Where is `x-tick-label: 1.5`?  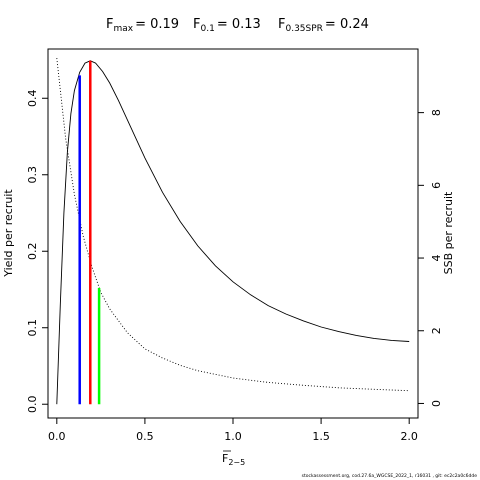
x-tick-label: 1.5 is located at coordinates (321, 436).